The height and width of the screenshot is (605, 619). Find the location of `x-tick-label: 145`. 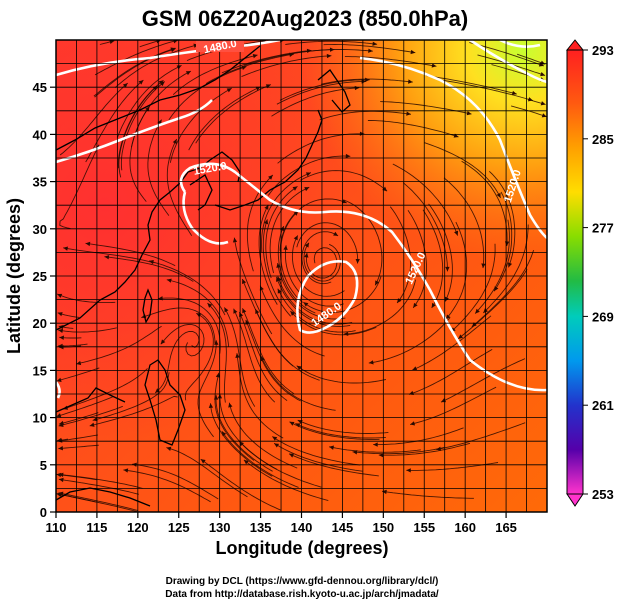

x-tick-label: 145 is located at coordinates (343, 527).